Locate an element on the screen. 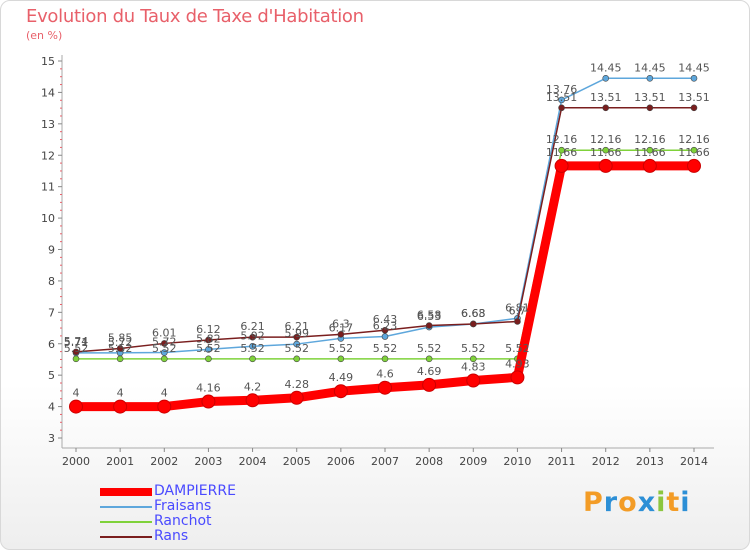 The height and width of the screenshot is (550, 750). data-label: 6.17 is located at coordinates (341, 327).